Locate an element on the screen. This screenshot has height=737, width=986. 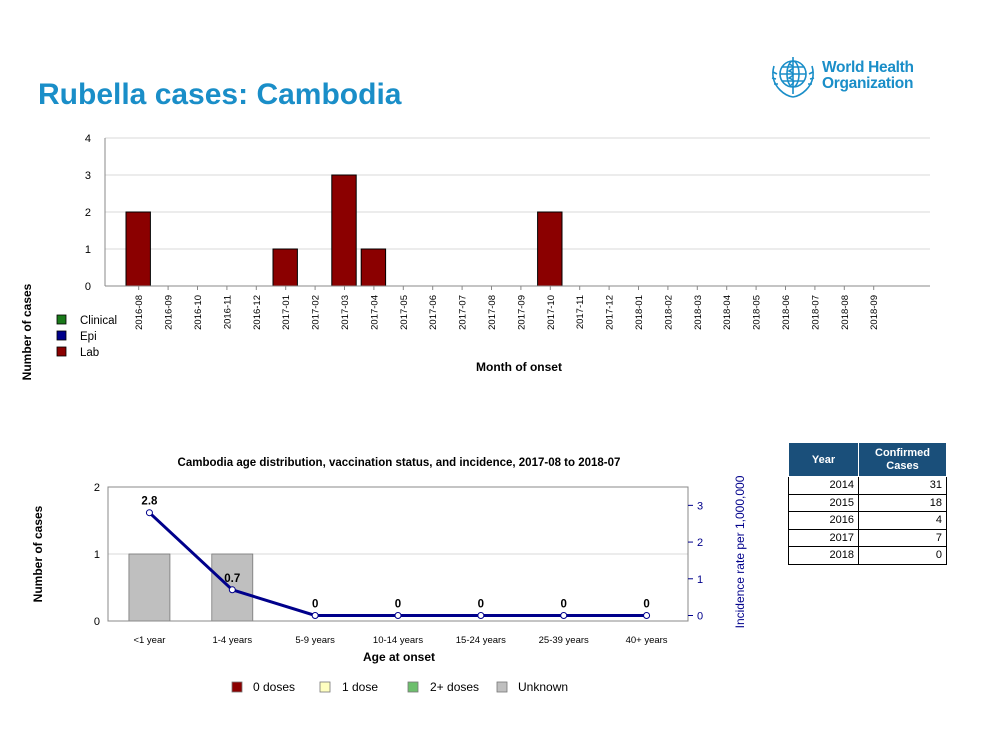
table-row: 2015 18 is located at coordinates (867, 502).